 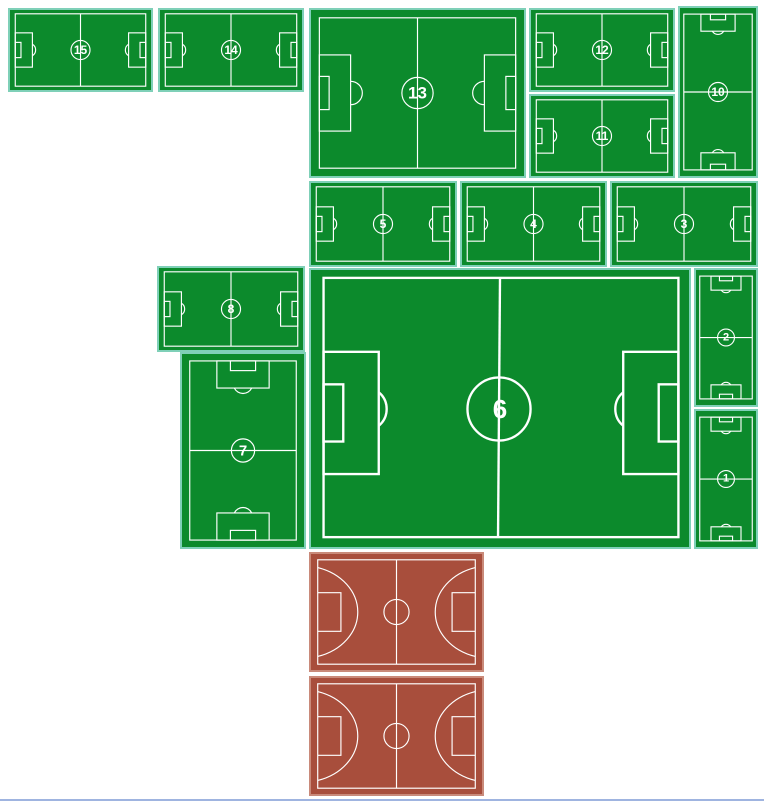 I want to click on field-number-13: 13, so click(x=417, y=93).